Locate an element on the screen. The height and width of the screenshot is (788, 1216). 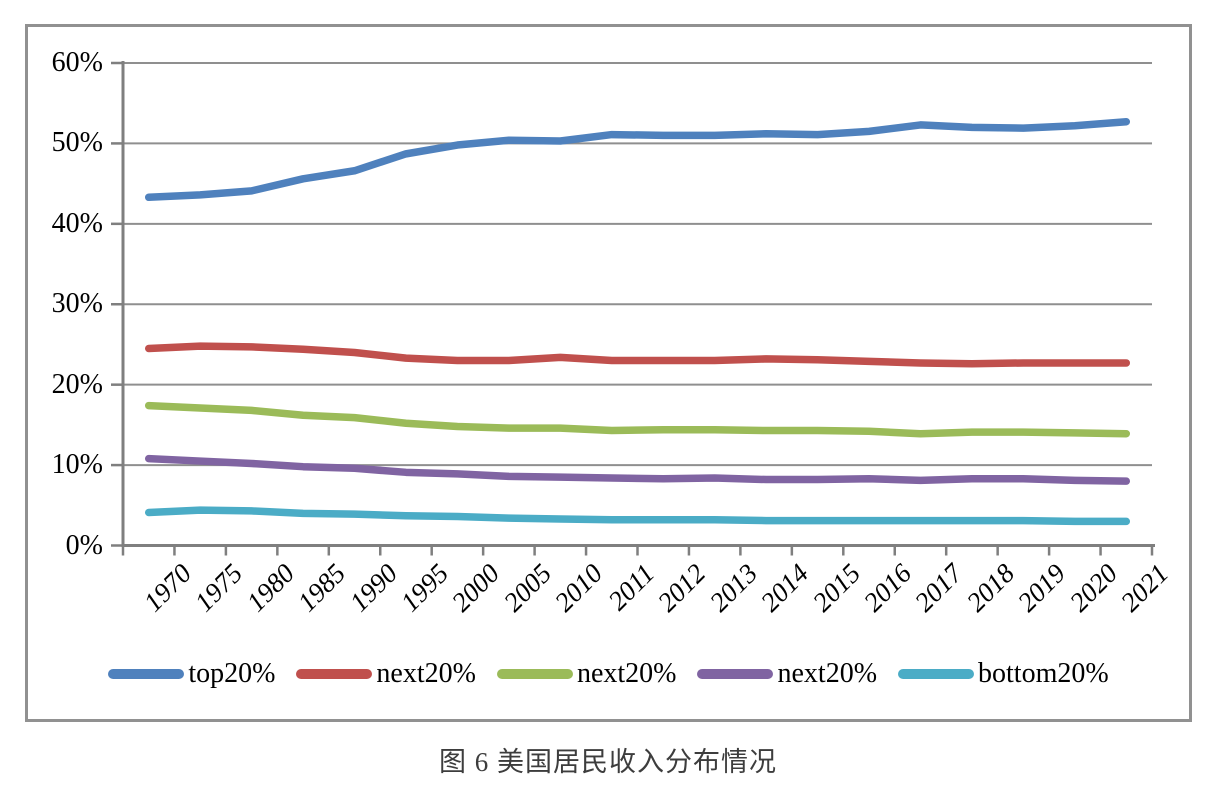
series-line-2-next20 is located at coordinates (637, 419).